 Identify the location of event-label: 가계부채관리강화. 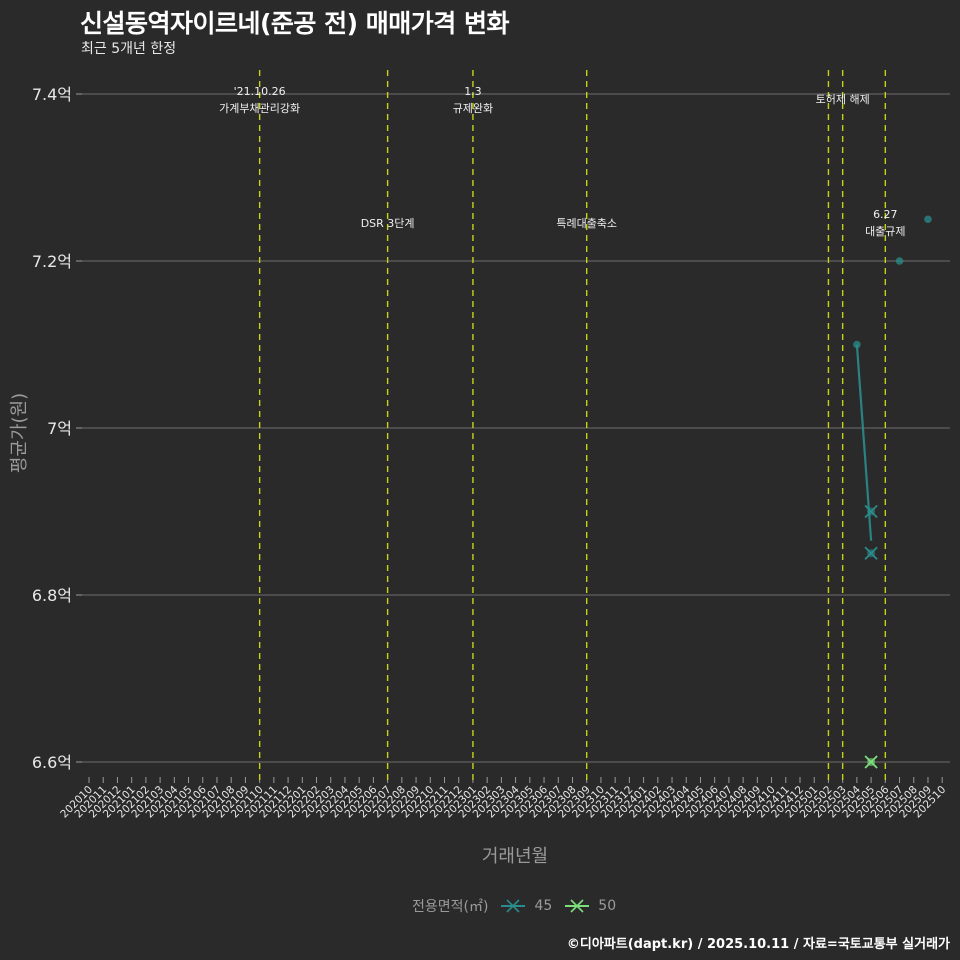
(259, 108).